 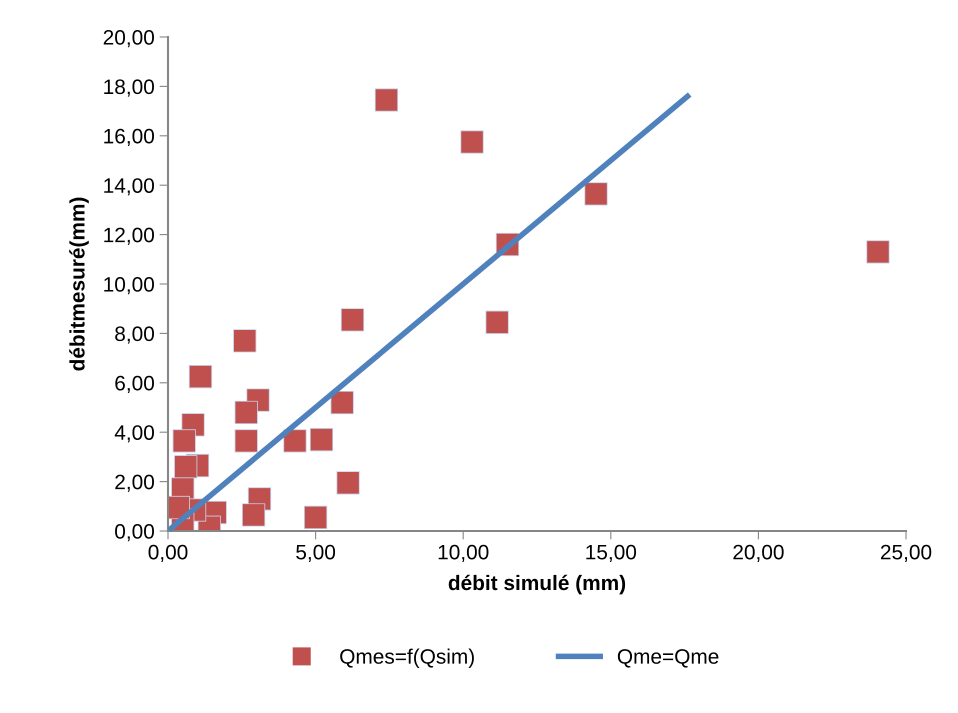 What do you see at coordinates (407, 658) in the screenshot?
I see `legend-label: Qmes=f(Qsim)` at bounding box center [407, 658].